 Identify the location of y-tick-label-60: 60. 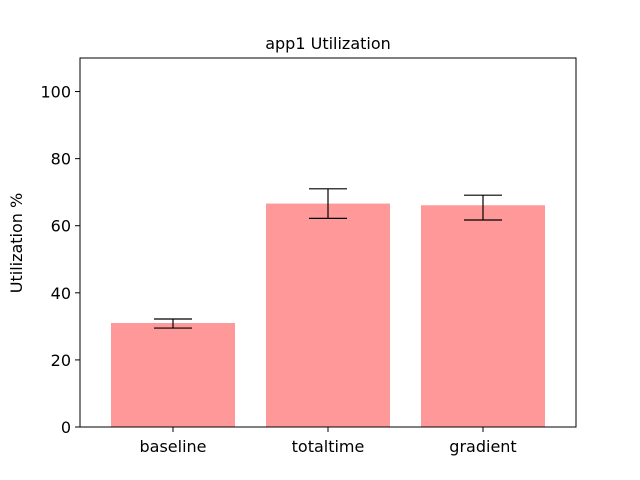
(61, 226).